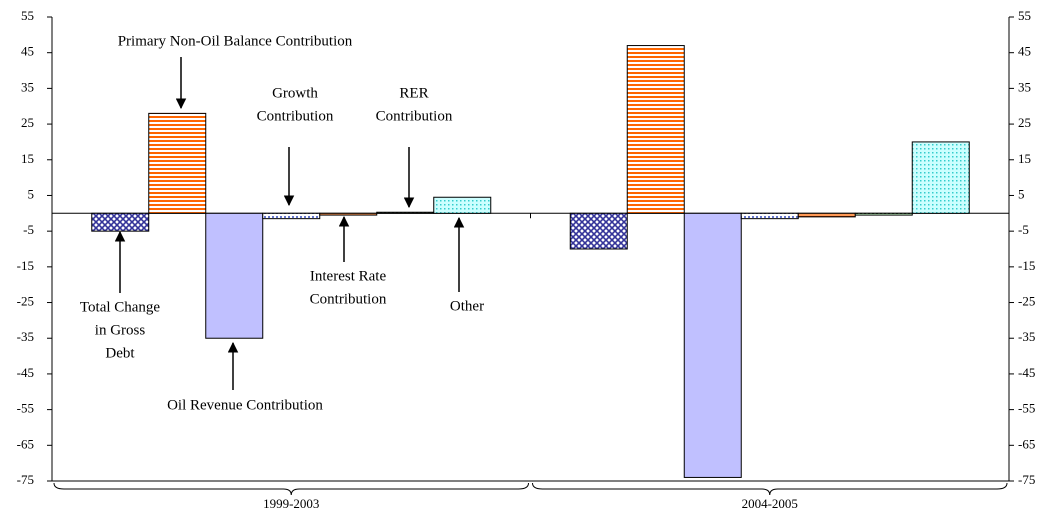  I want to click on y2-tick-label: 35, so click(1024, 86).